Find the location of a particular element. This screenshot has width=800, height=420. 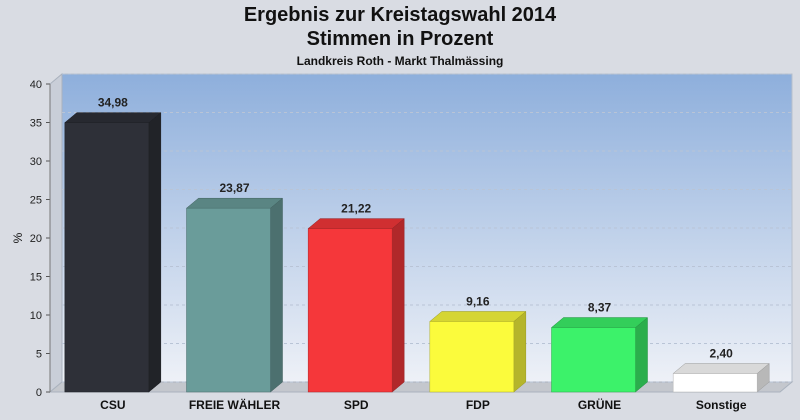

x-tick-label: FREIE WÄHLER is located at coordinates (235, 404).